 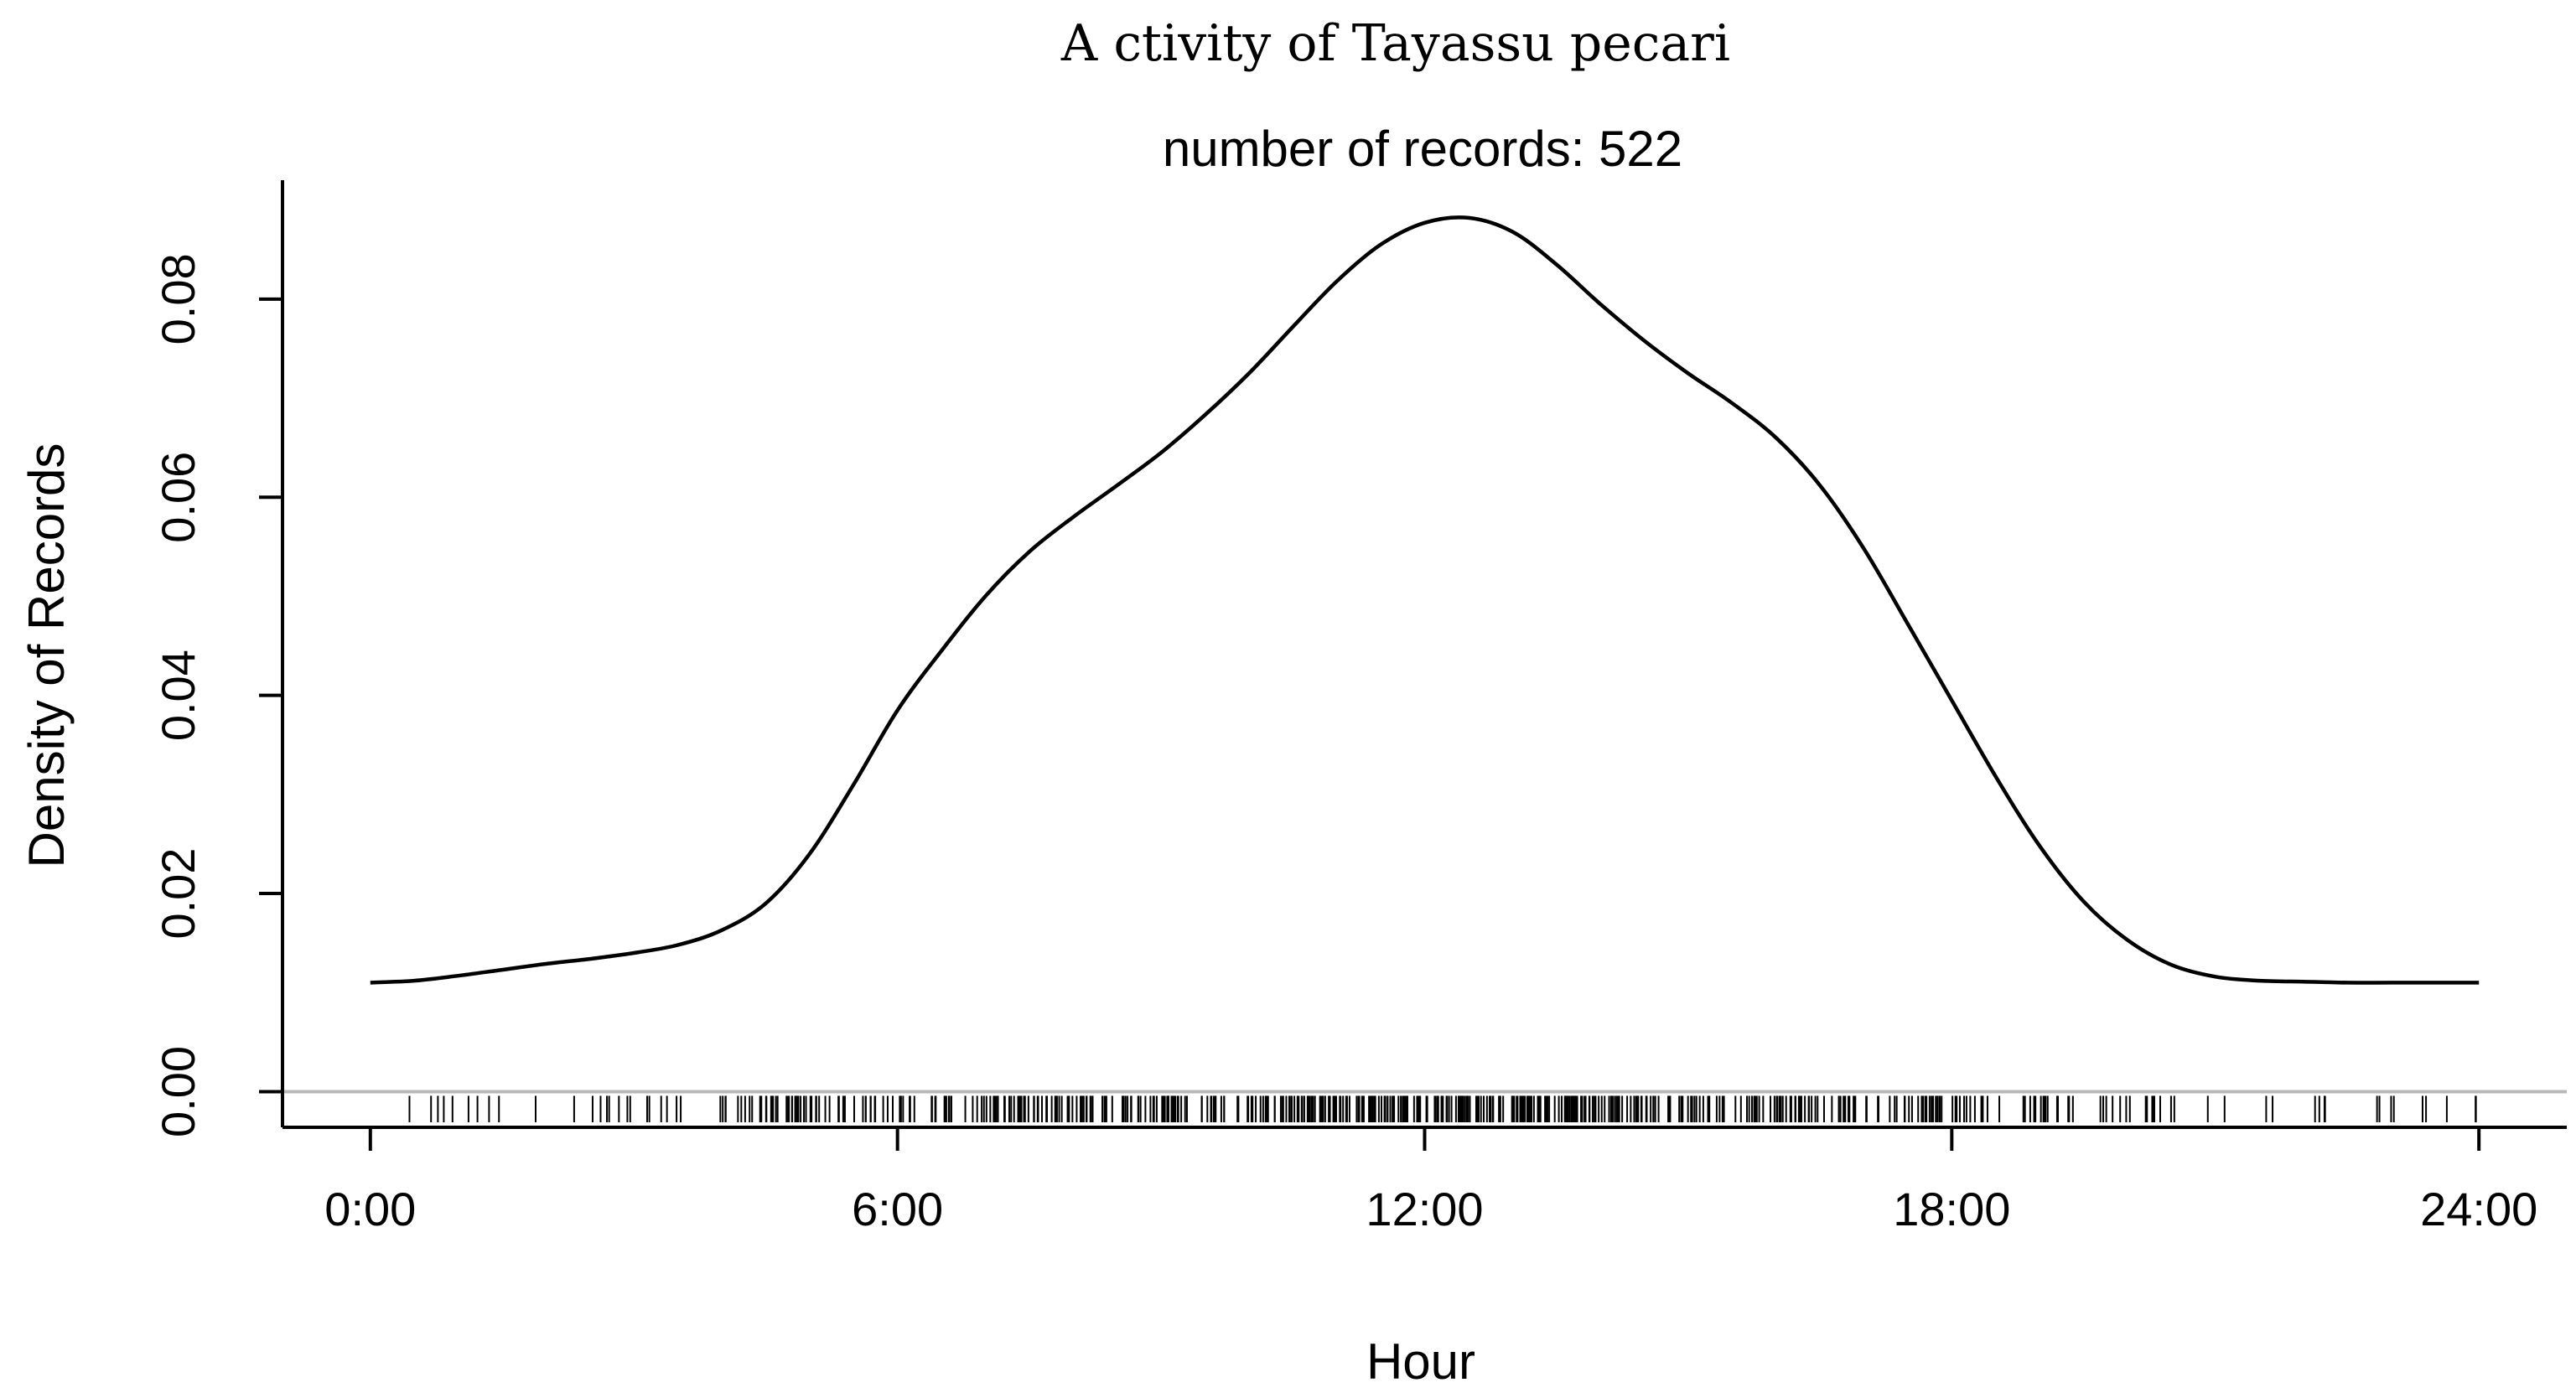 I want to click on y-axis-ticks: 0.00 0.02 0.04 0.06 0.08, so click(x=217, y=695).